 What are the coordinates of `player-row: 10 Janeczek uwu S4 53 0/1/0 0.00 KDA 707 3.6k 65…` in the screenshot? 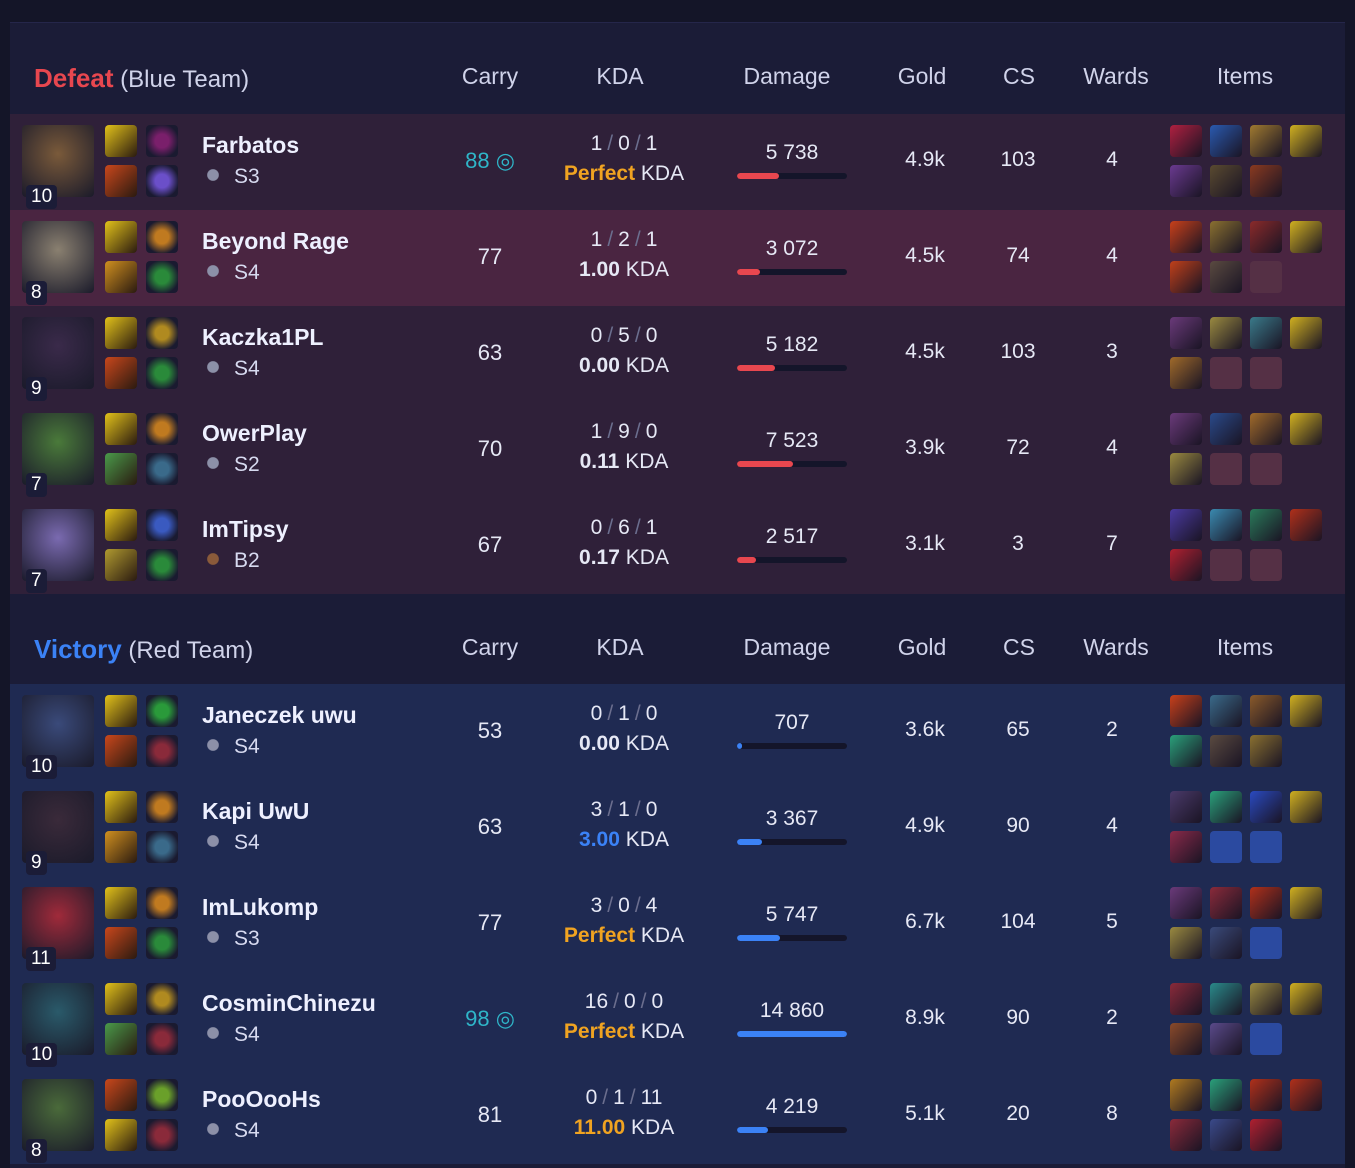 It's located at (677, 732).